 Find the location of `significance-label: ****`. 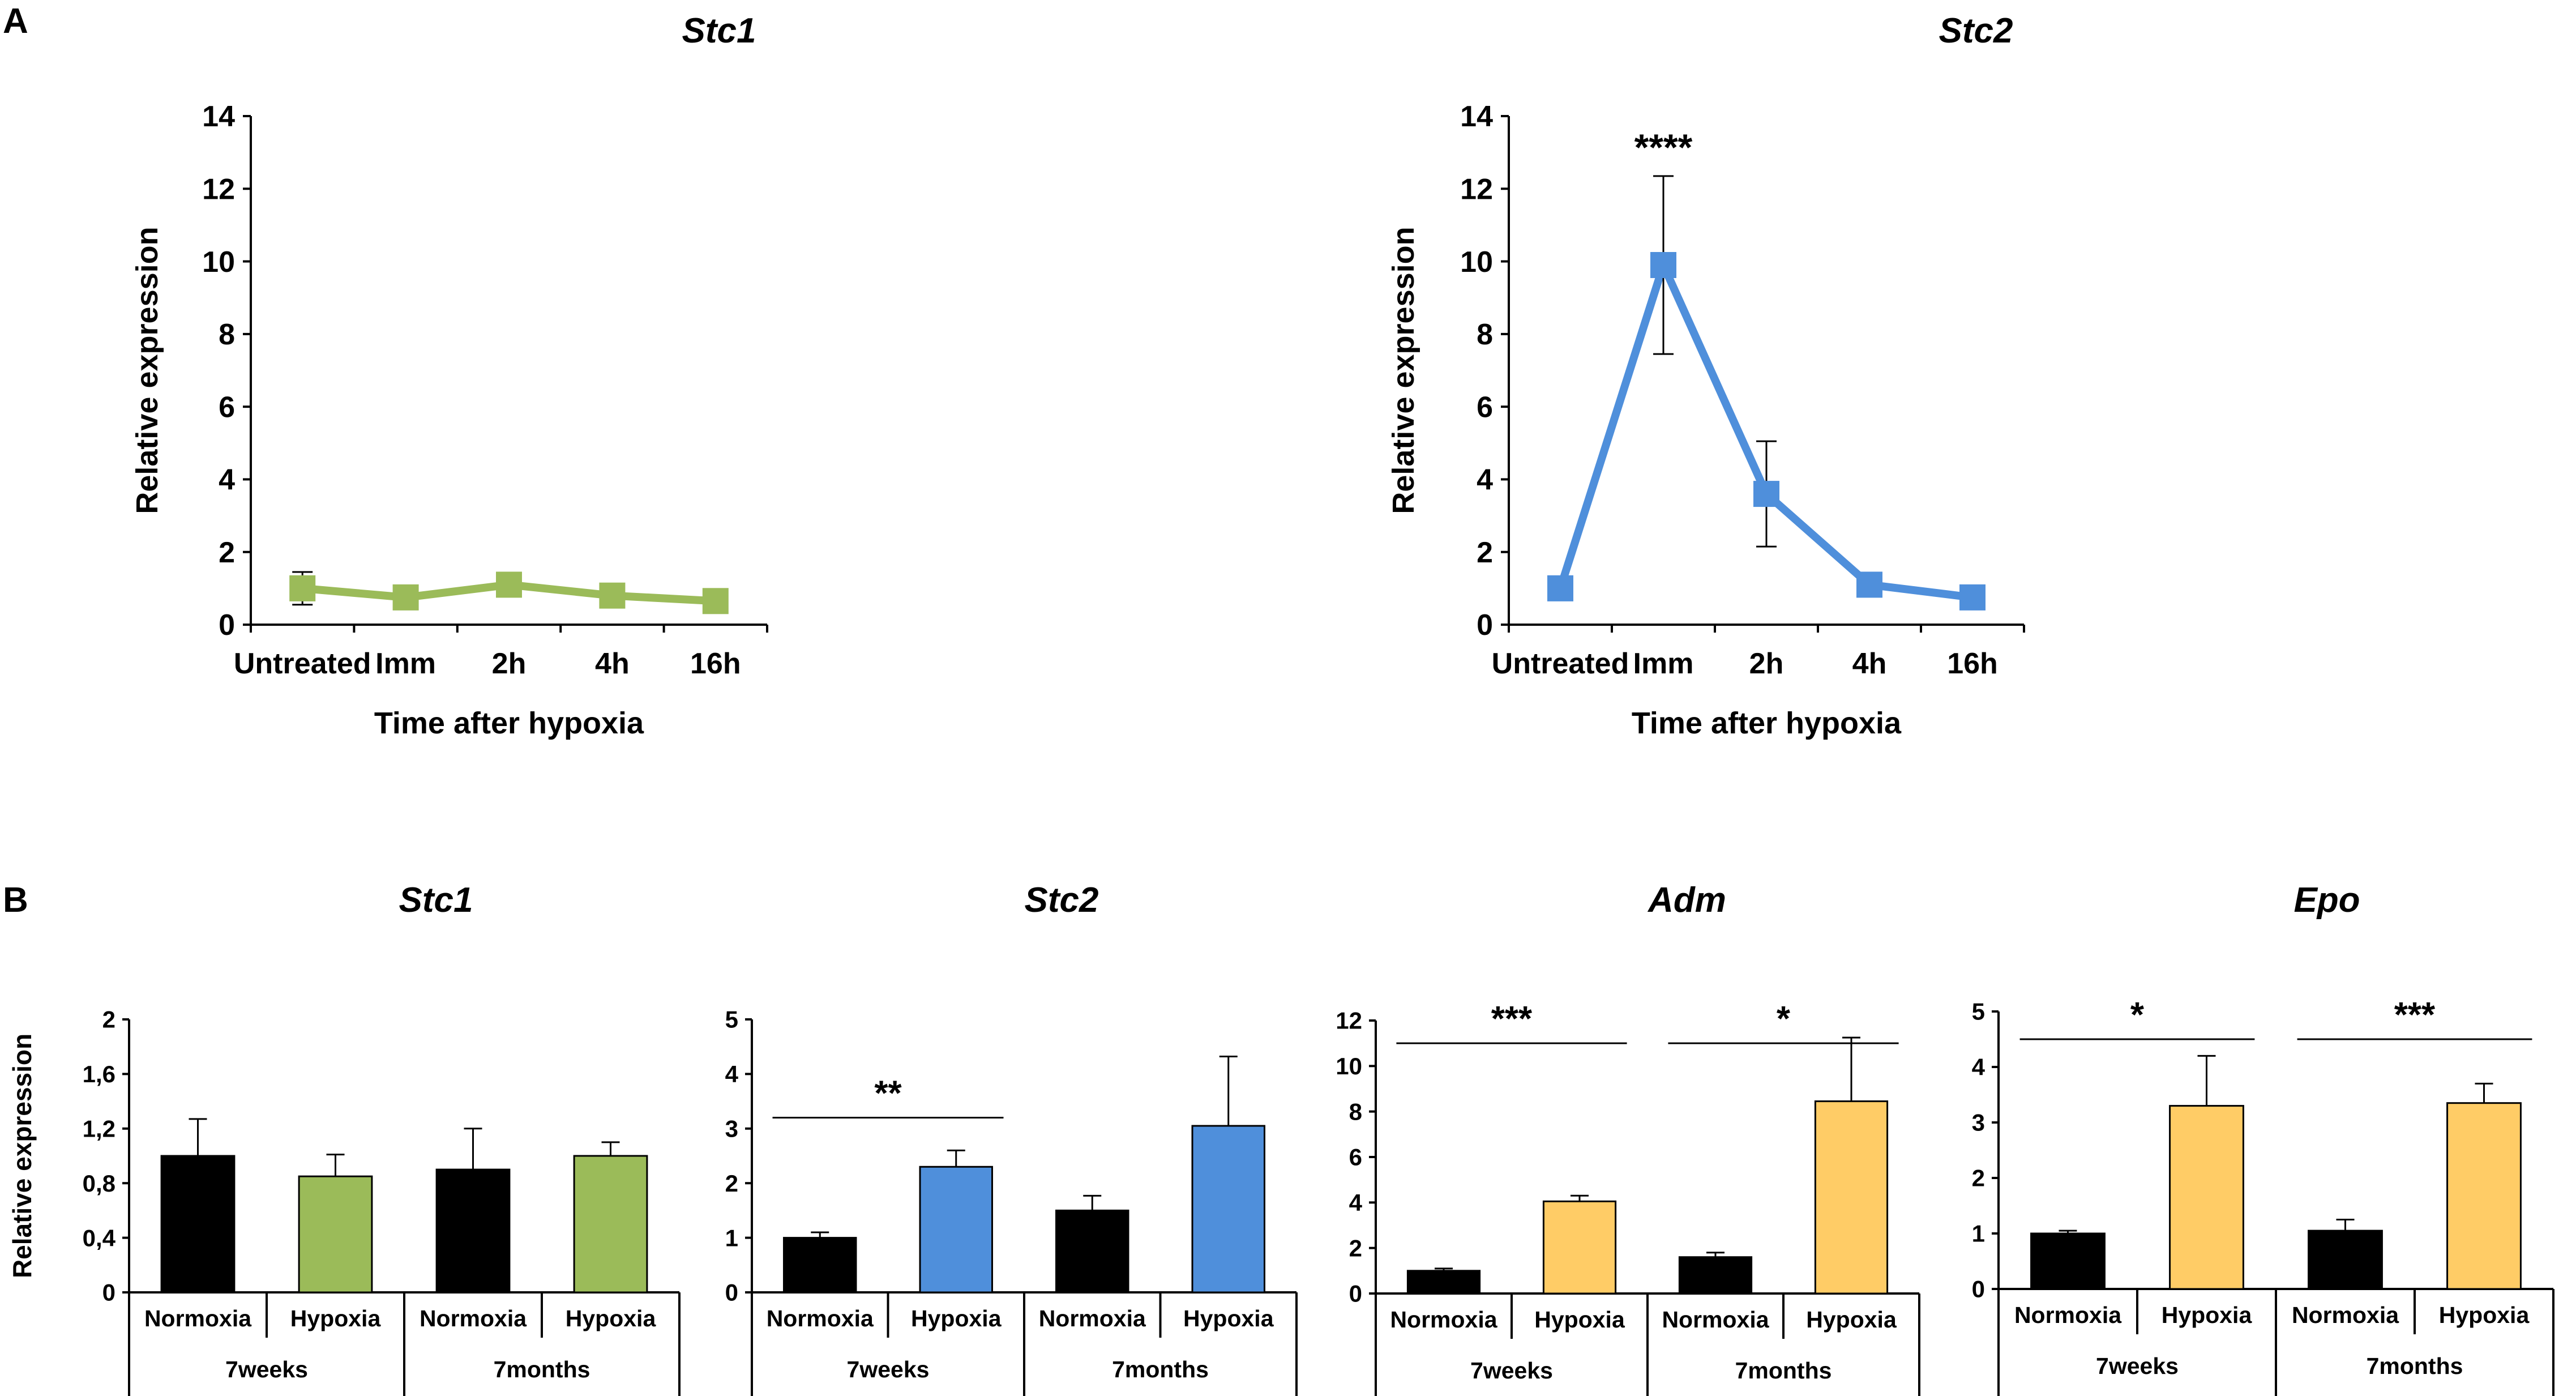

significance-label: **** is located at coordinates (1663, 147).